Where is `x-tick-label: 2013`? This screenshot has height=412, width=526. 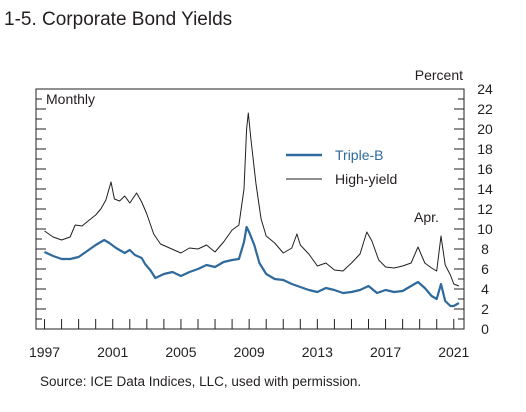 x-tick-label: 2013 is located at coordinates (317, 352).